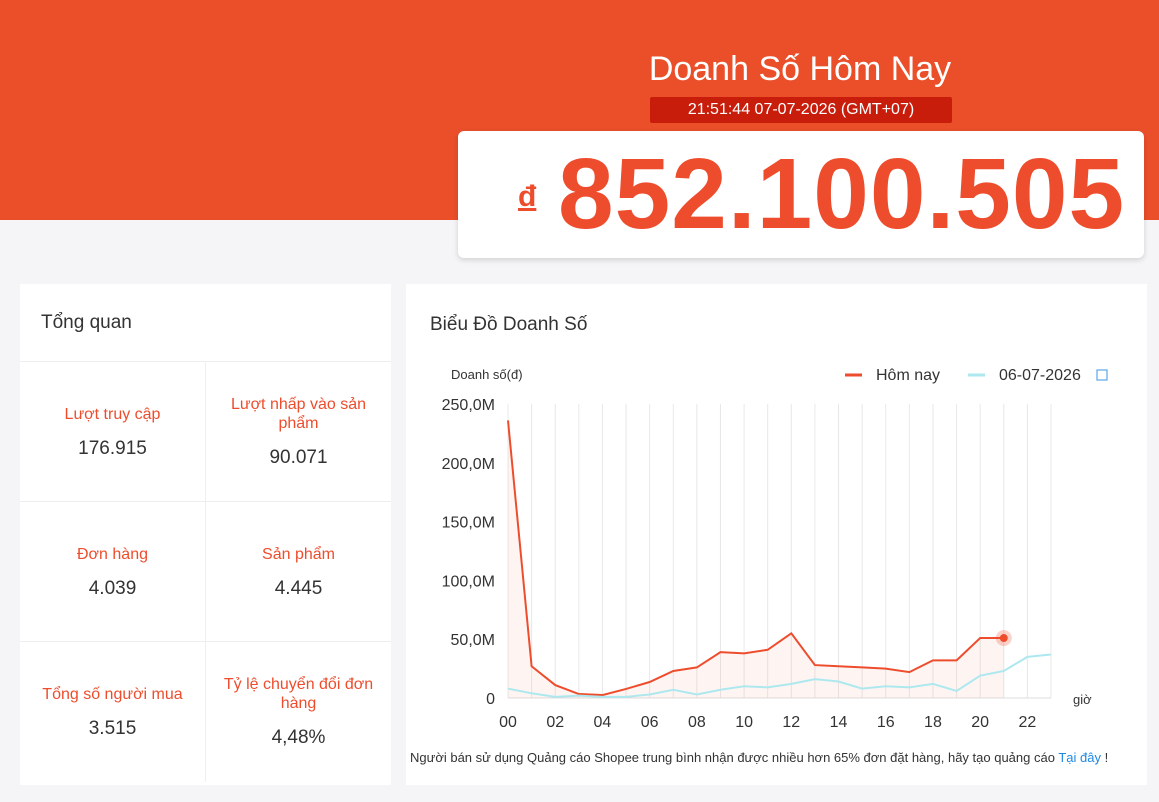  Describe the element at coordinates (473, 640) in the screenshot. I see `y-tick-label: 50,0M` at that location.